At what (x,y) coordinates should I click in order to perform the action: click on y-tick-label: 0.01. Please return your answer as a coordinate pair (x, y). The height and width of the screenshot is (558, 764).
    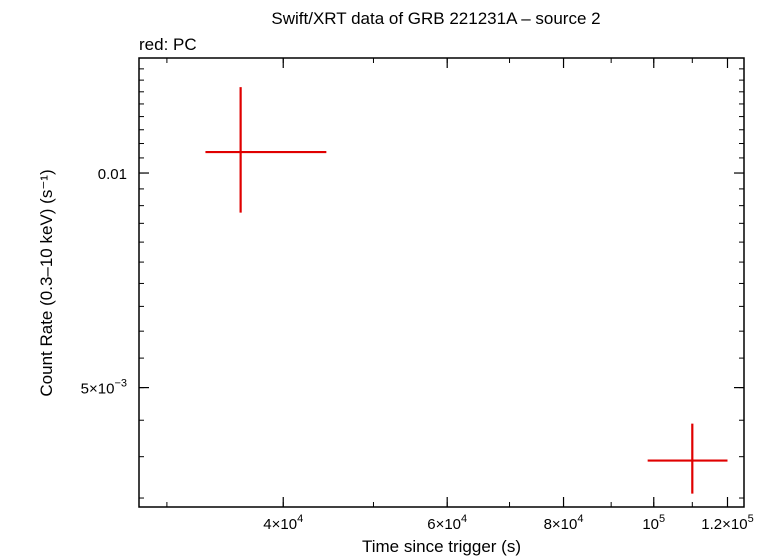
    Looking at the image, I should click on (112, 174).